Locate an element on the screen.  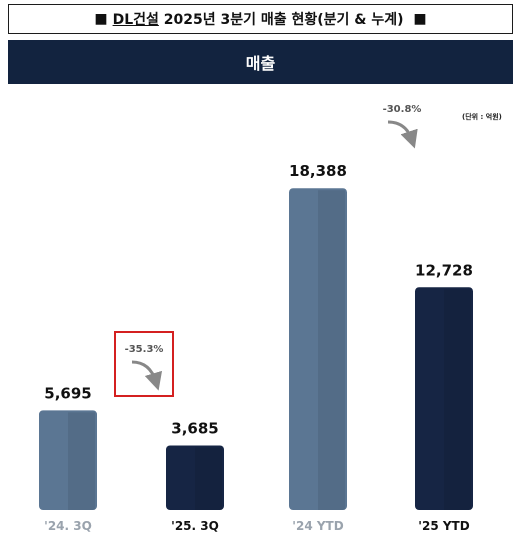
x-tick-label-0: '24. 3Q is located at coordinates (68, 526).